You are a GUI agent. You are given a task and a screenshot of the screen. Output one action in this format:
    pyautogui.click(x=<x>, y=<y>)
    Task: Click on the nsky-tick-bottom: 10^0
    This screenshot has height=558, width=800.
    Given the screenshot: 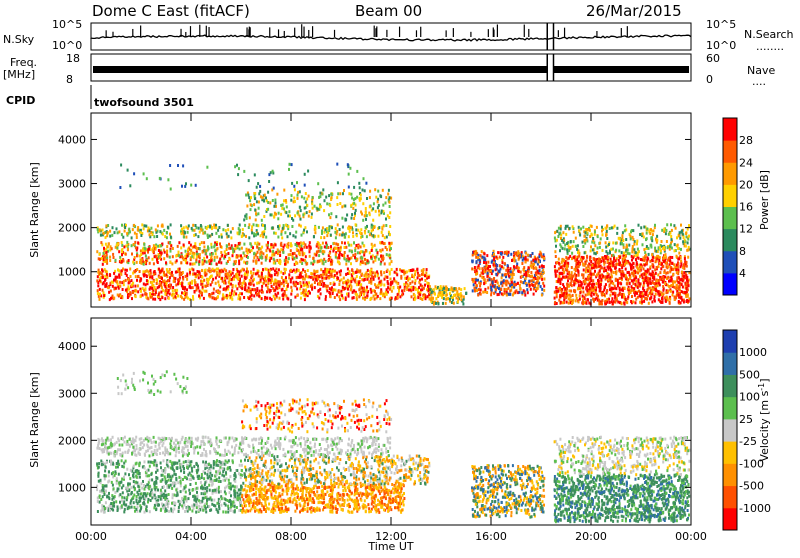 What is the action you would take?
    pyautogui.click(x=67, y=45)
    